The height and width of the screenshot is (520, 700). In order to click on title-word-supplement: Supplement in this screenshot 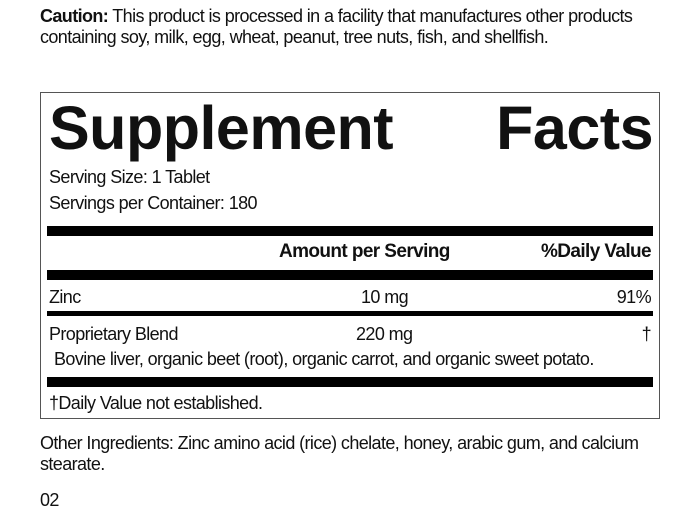, I will do `click(221, 128)`.